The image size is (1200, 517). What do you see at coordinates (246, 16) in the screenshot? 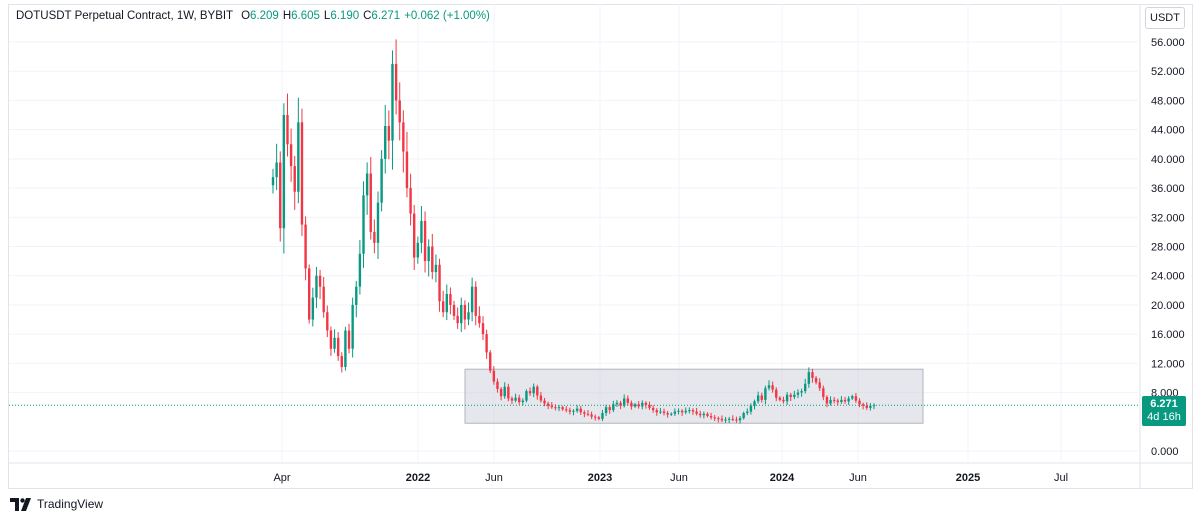
I see `open-label: O` at bounding box center [246, 16].